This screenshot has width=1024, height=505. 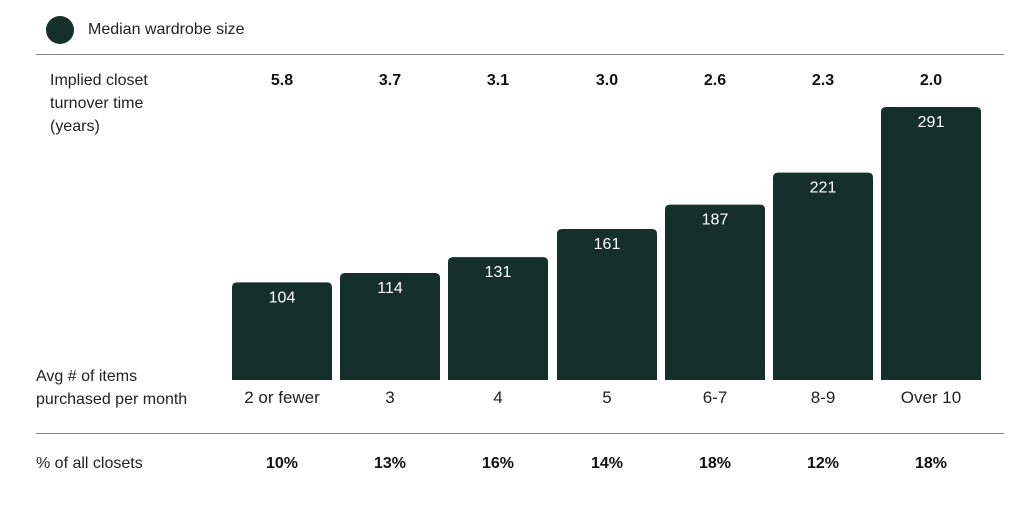 I want to click on bottom-divider, so click(x=520, y=433).